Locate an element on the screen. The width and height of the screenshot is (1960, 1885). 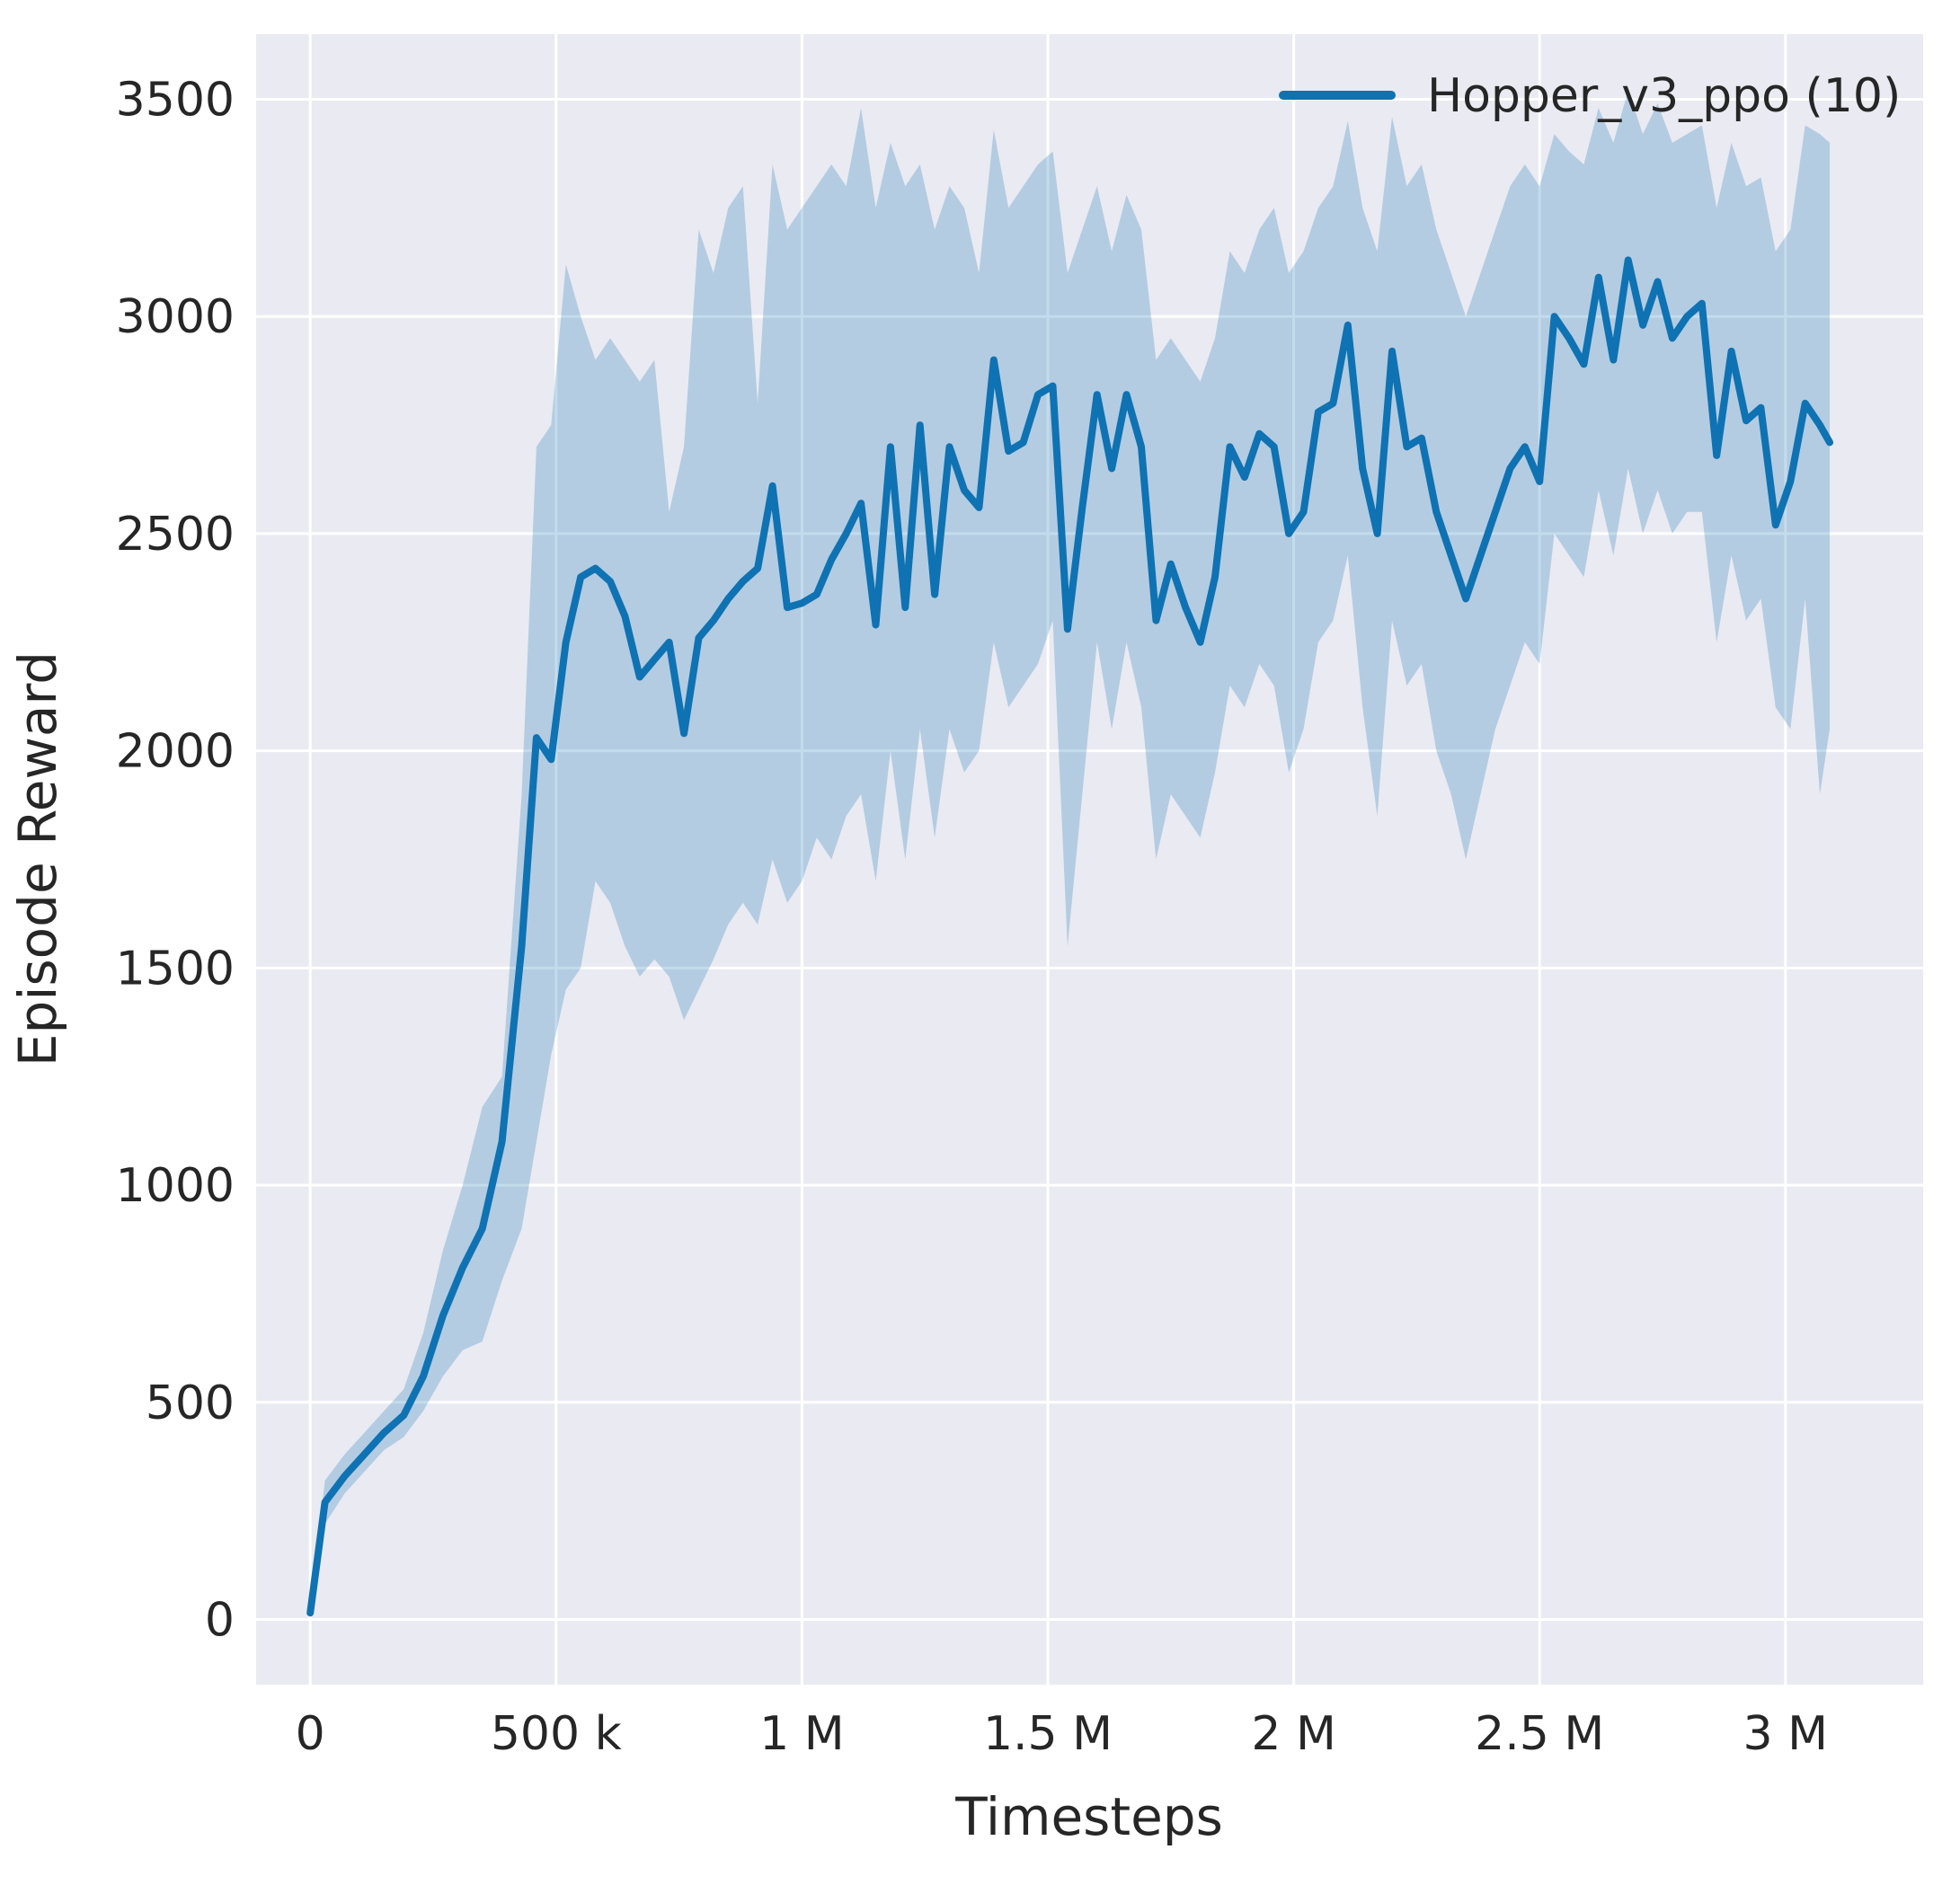
y-axis-label: Episode Reward is located at coordinates (38, 858).